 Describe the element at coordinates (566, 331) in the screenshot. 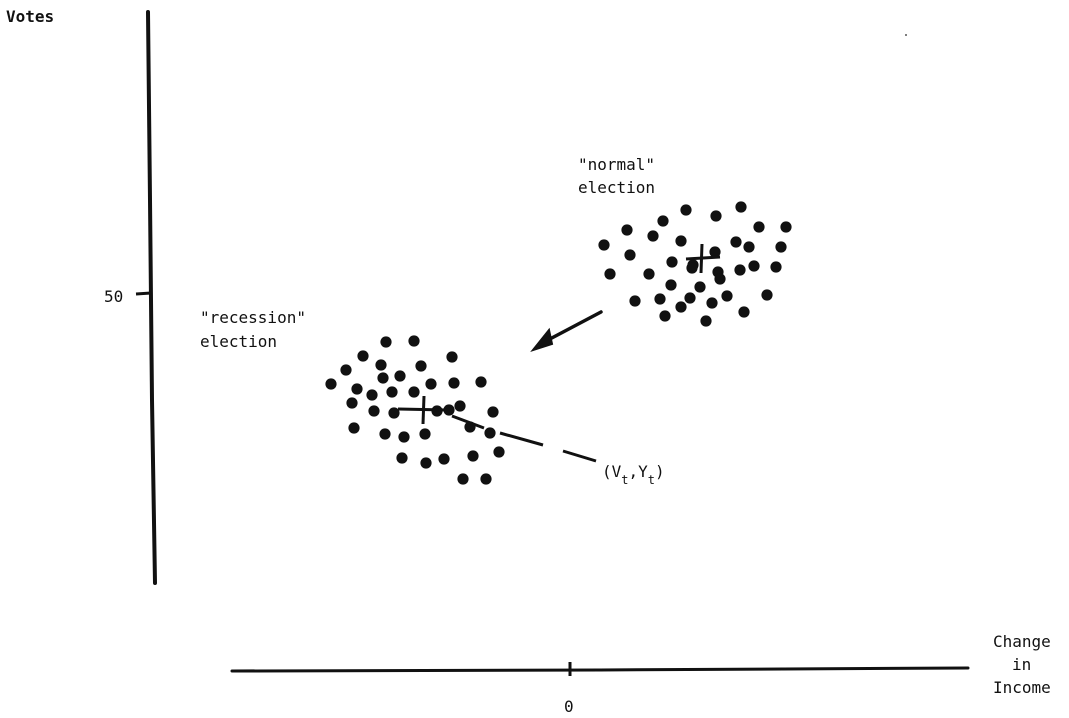

I see `shift-arrow` at that location.